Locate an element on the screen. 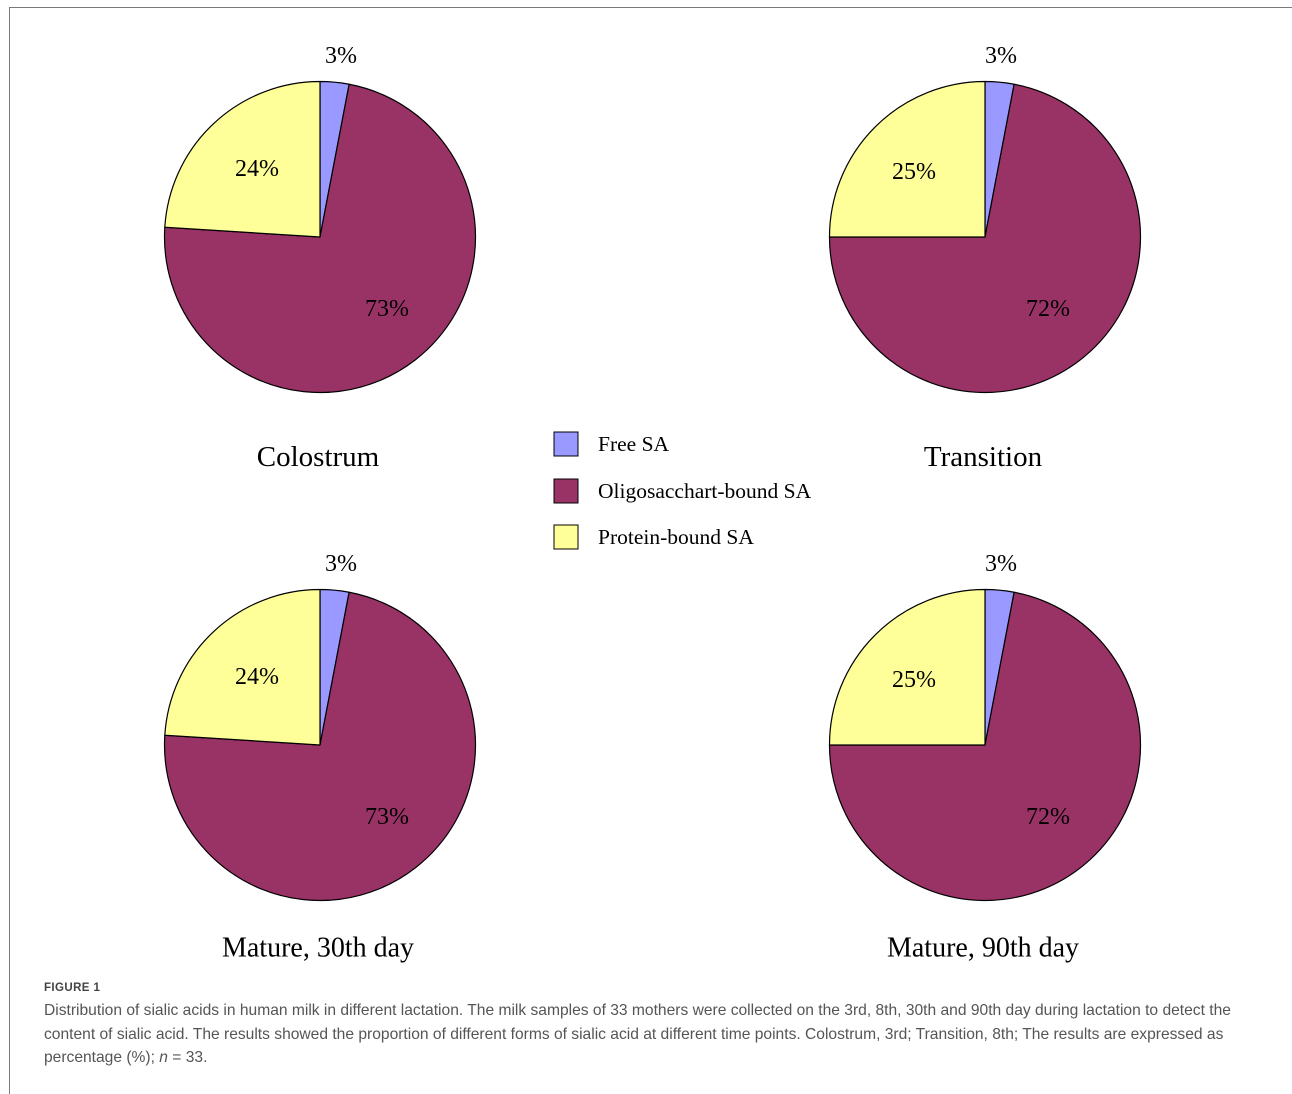 This screenshot has width=1292, height=1094. pie-chart-1: 3% 73% 24% Colostrum is located at coordinates (320, 258).